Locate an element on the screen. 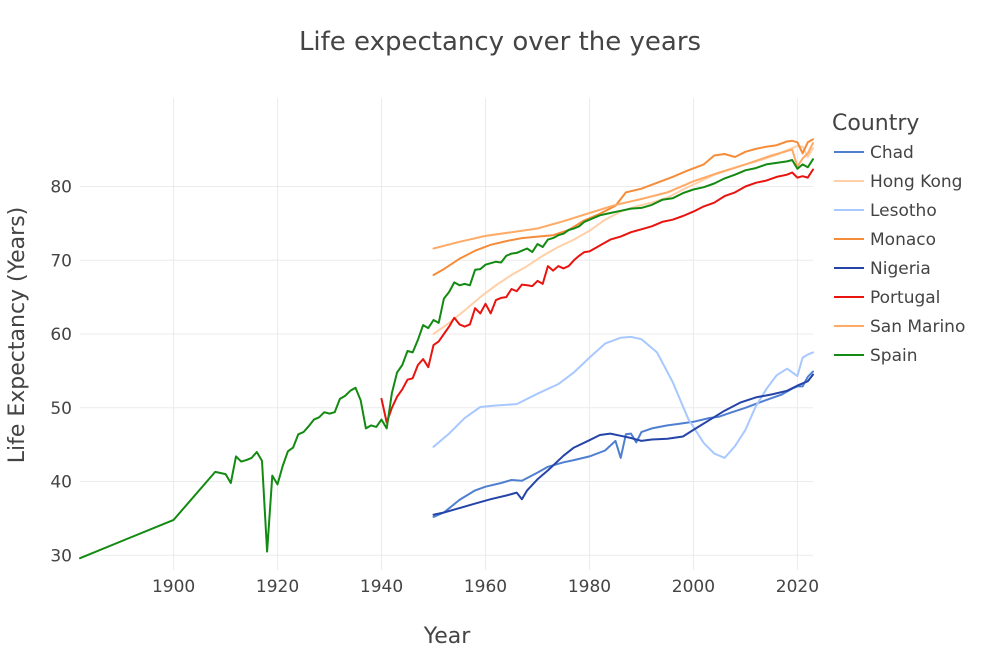  y-tick-label: 30 is located at coordinates (61, 556).